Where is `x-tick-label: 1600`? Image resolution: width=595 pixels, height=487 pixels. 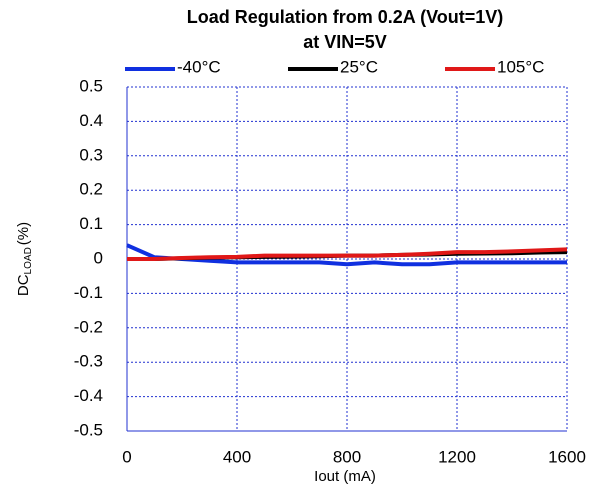
x-tick-label: 1600 is located at coordinates (567, 456).